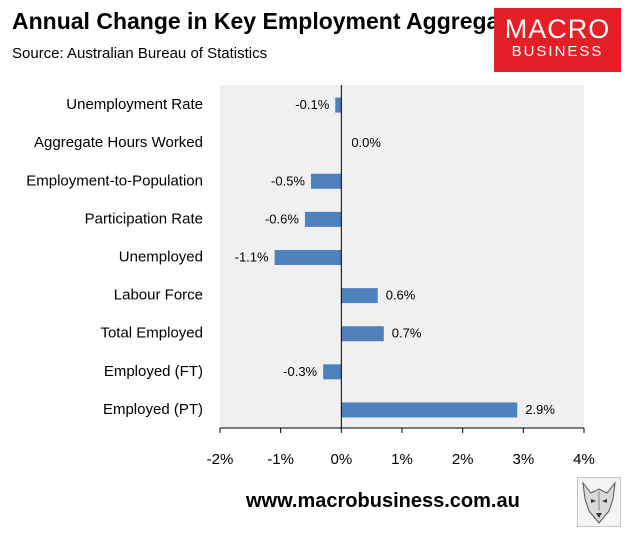 The height and width of the screenshot is (533, 627). Describe the element at coordinates (288, 180) in the screenshot. I see `data-label: -0.5%` at that location.